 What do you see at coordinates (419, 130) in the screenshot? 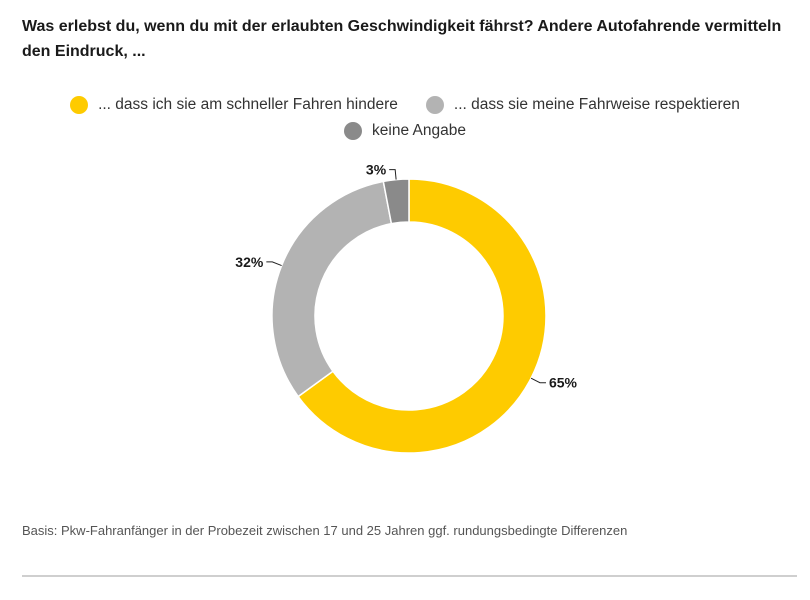
I see `legend-label-keine-angabe: keine Angabe` at bounding box center [419, 130].